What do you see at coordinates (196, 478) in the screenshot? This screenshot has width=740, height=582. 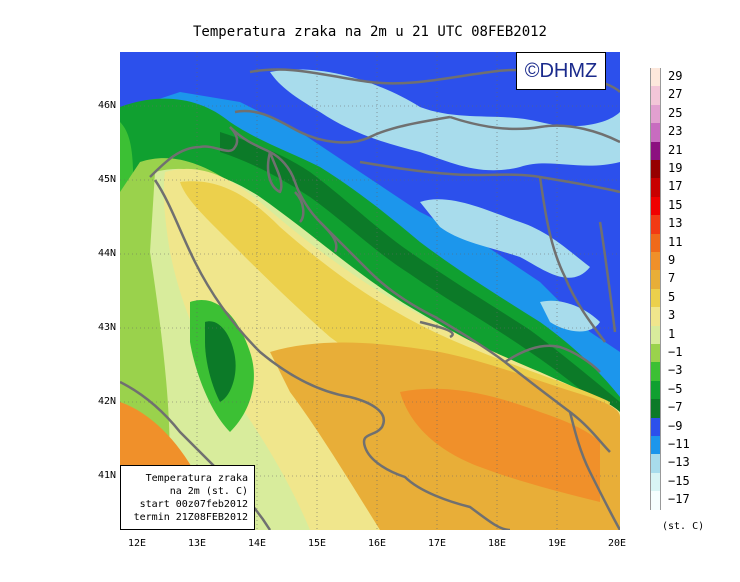 I see `info-line-1: Temperatura zraka` at bounding box center [196, 478].